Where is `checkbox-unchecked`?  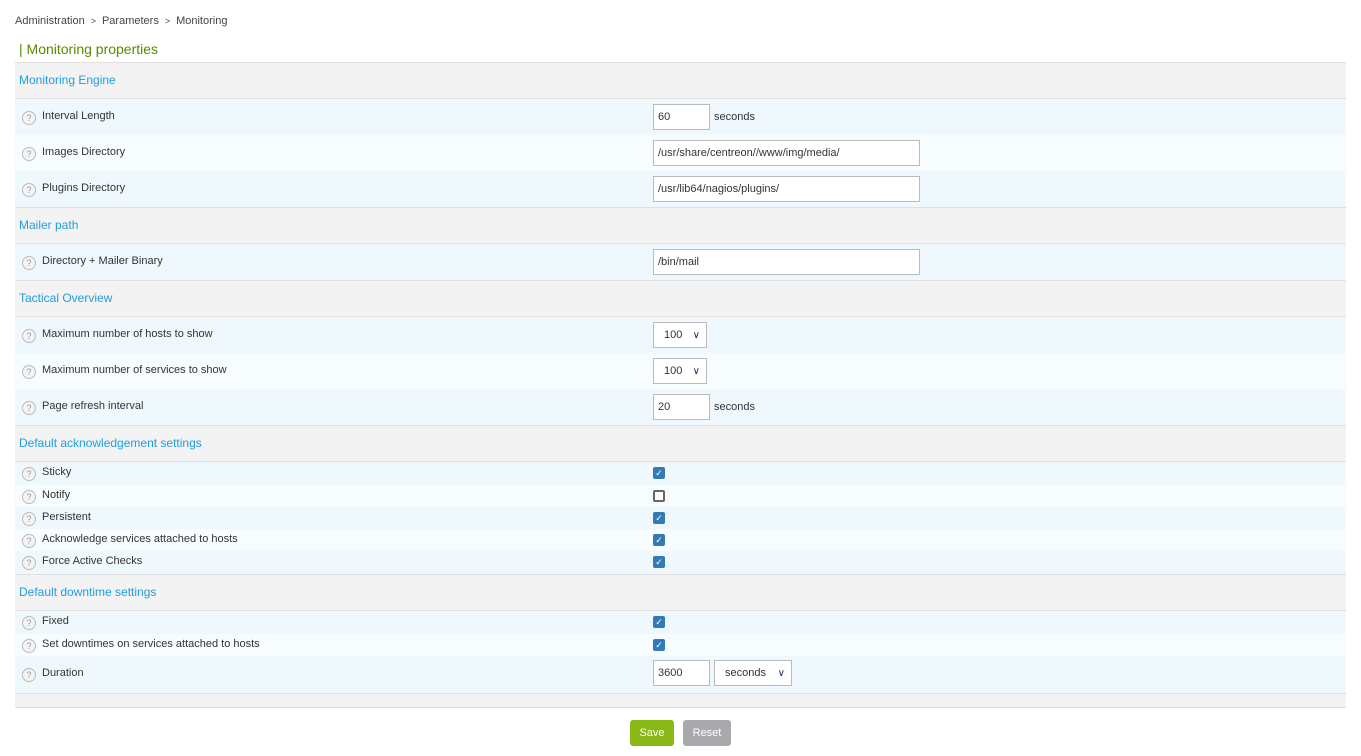 checkbox-unchecked is located at coordinates (659, 496).